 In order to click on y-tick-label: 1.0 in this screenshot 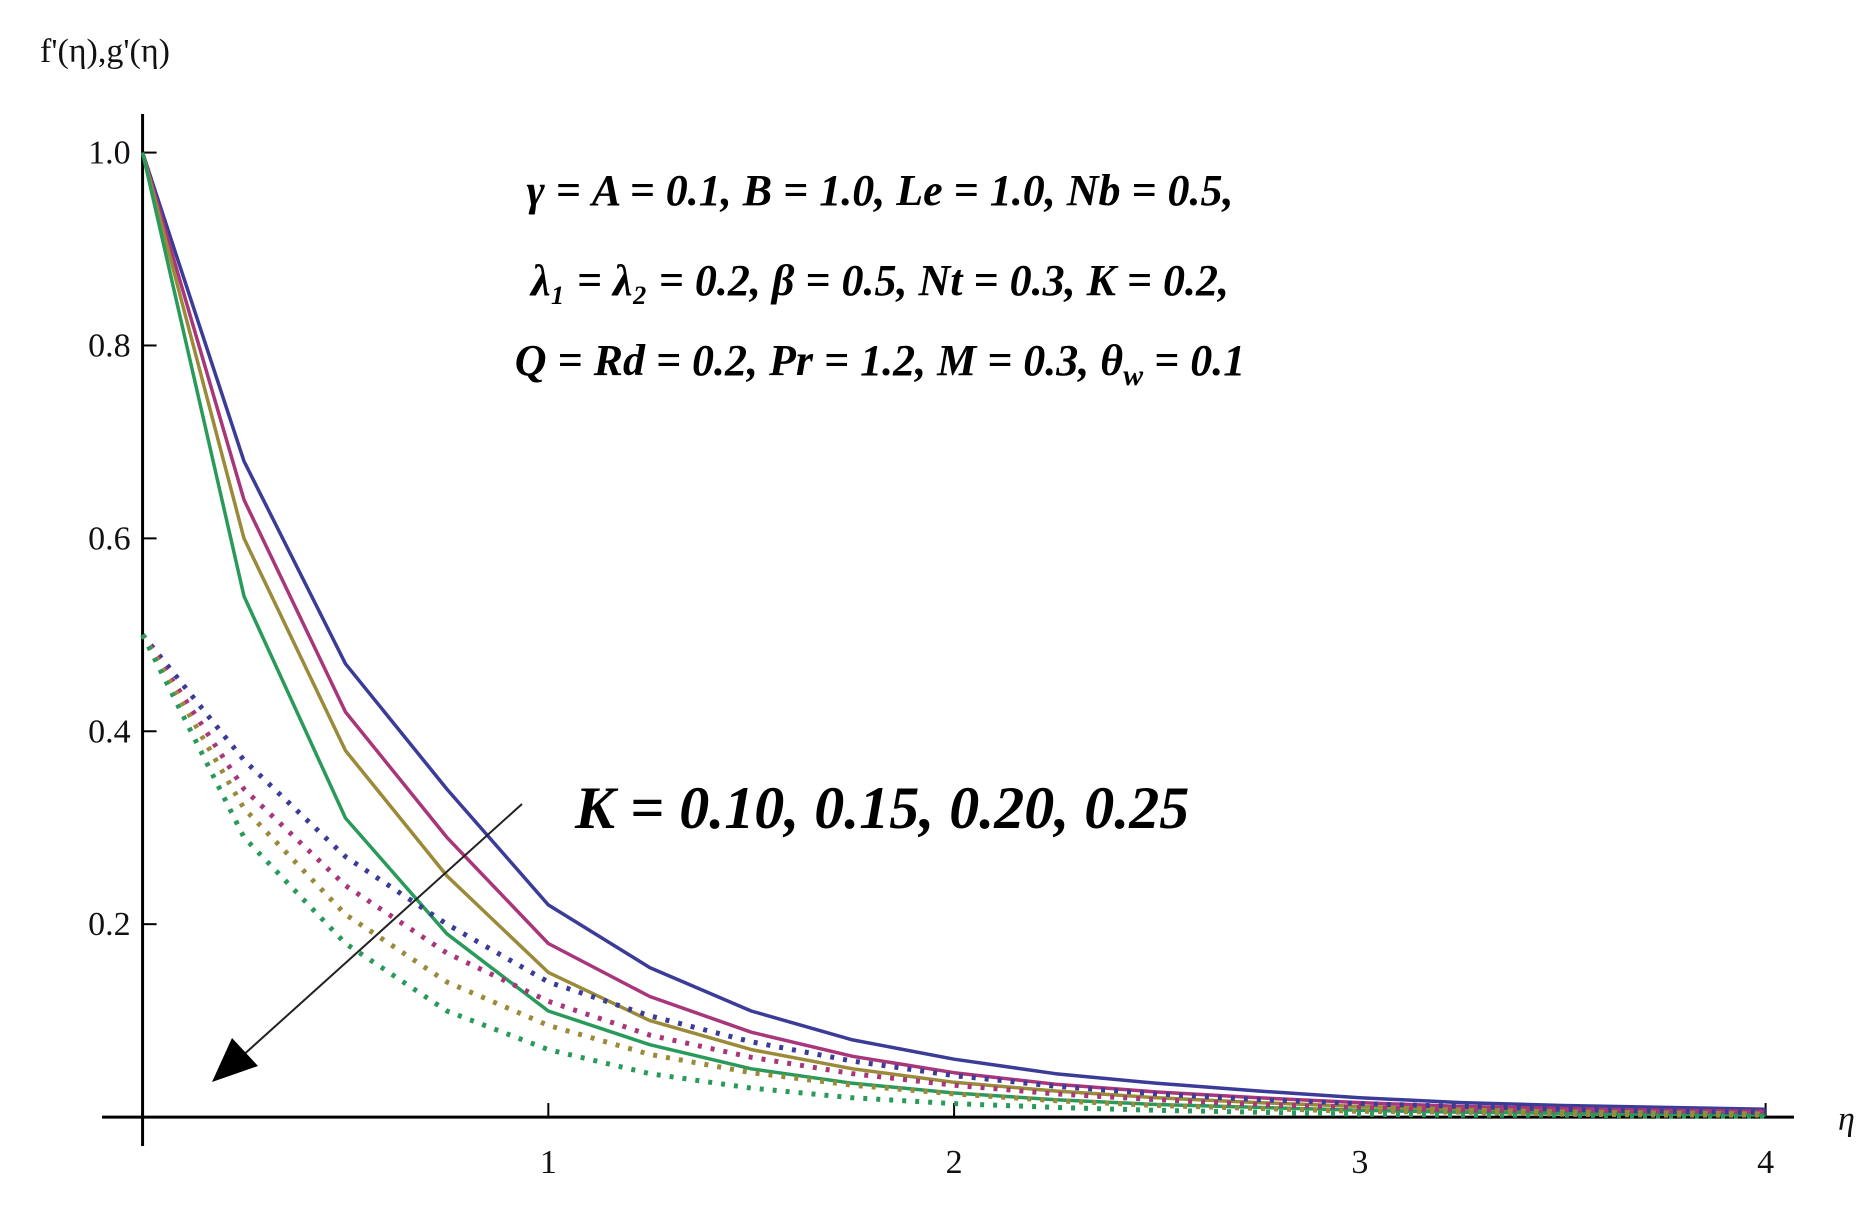, I will do `click(109, 153)`.